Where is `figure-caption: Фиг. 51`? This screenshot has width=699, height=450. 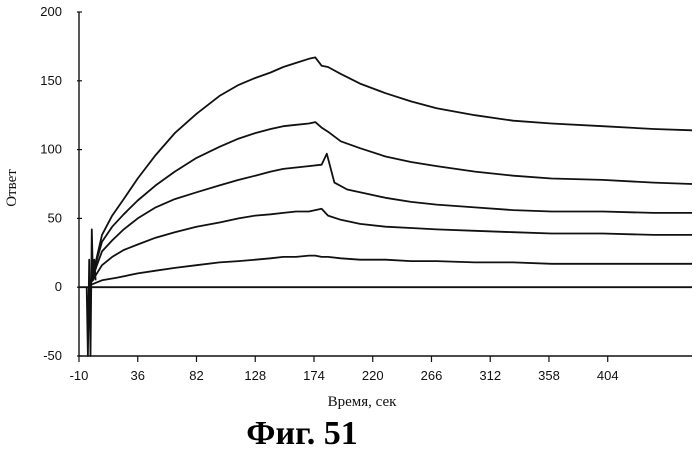 figure-caption: Фиг. 51 is located at coordinates (301, 432).